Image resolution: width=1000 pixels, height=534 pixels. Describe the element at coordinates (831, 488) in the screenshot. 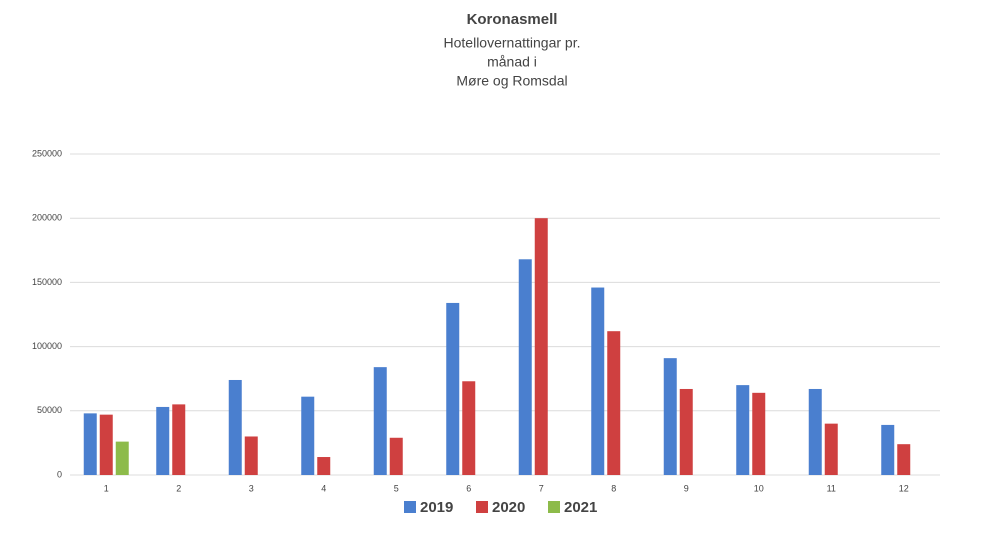

I see `x-tick-label: 11` at that location.